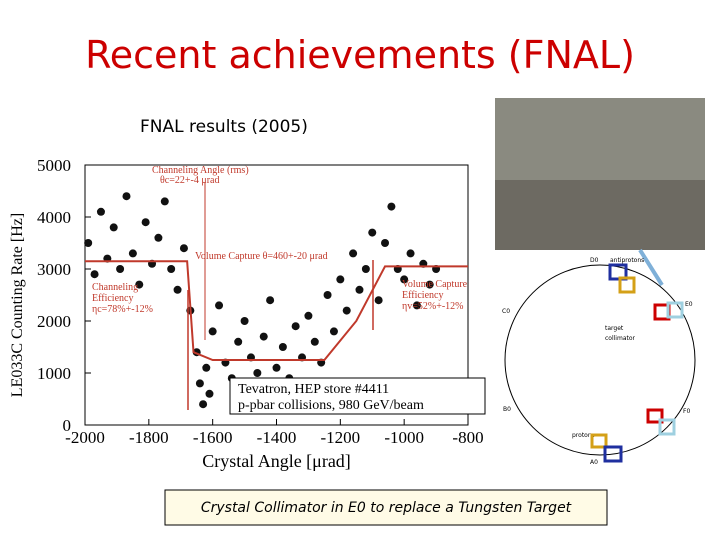 The height and width of the screenshot is (540, 720). Describe the element at coordinates (54, 321) in the screenshot. I see `y-tick-label: 2000` at that location.